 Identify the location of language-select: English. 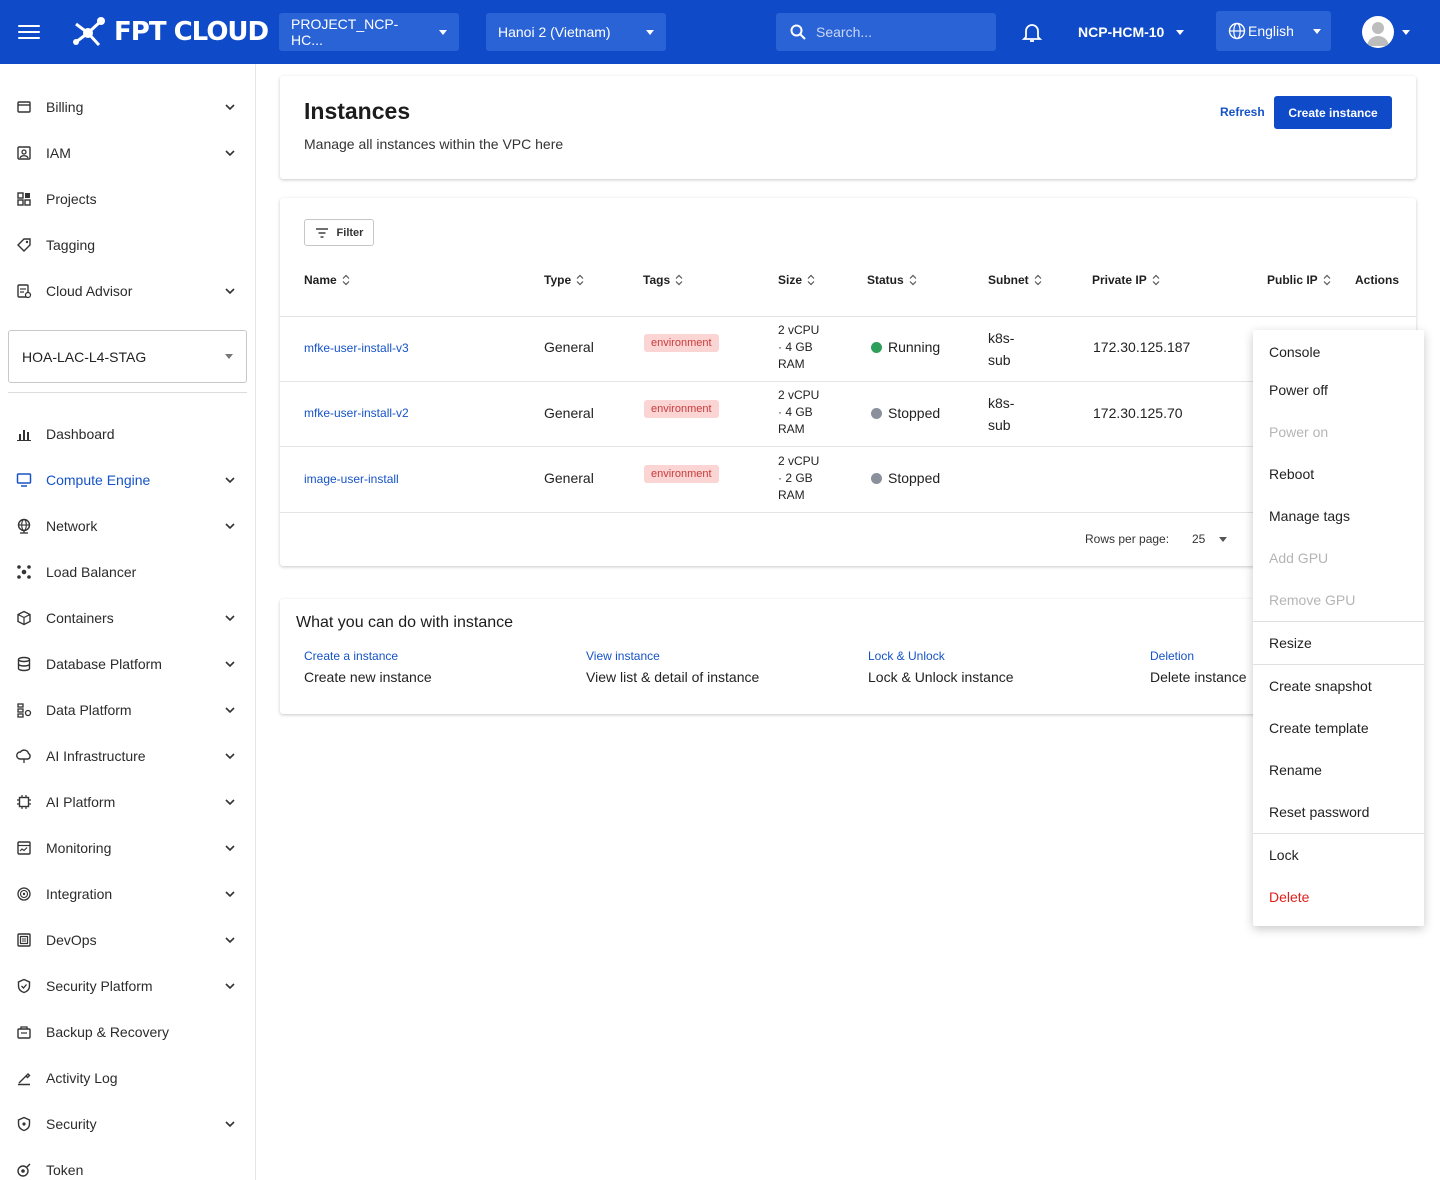
(1273, 31).